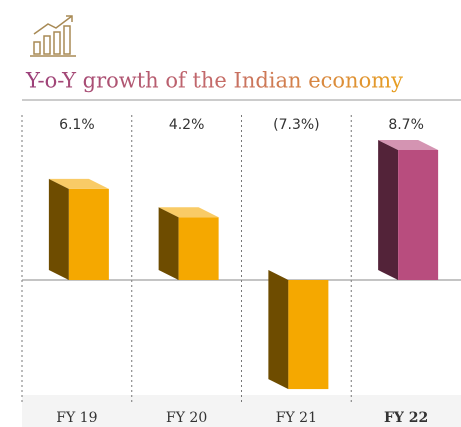 This screenshot has width=461, height=427. Describe the element at coordinates (186, 418) in the screenshot. I see `x-tick-label: FY 20` at that location.